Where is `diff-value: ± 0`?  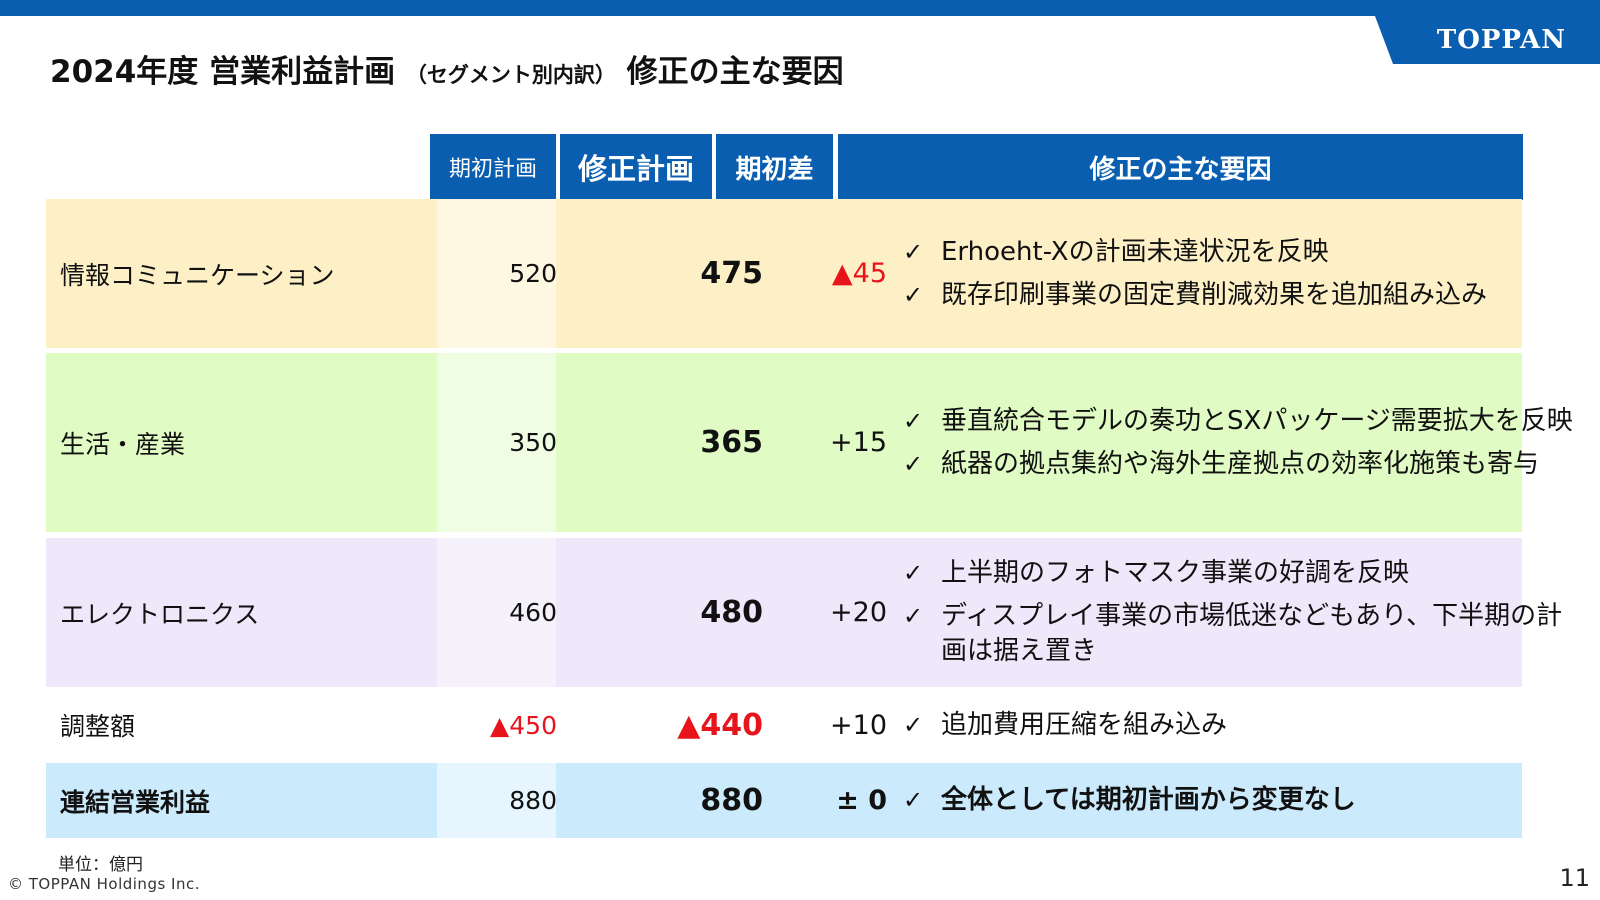 diff-value: ± 0 is located at coordinates (861, 800).